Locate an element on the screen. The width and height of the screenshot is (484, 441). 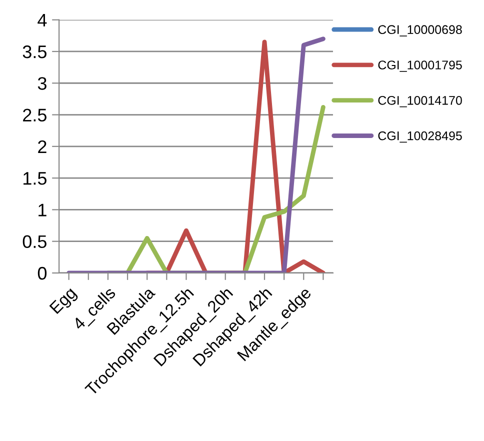
y-tick-label: 2.5 is located at coordinates (34, 115).